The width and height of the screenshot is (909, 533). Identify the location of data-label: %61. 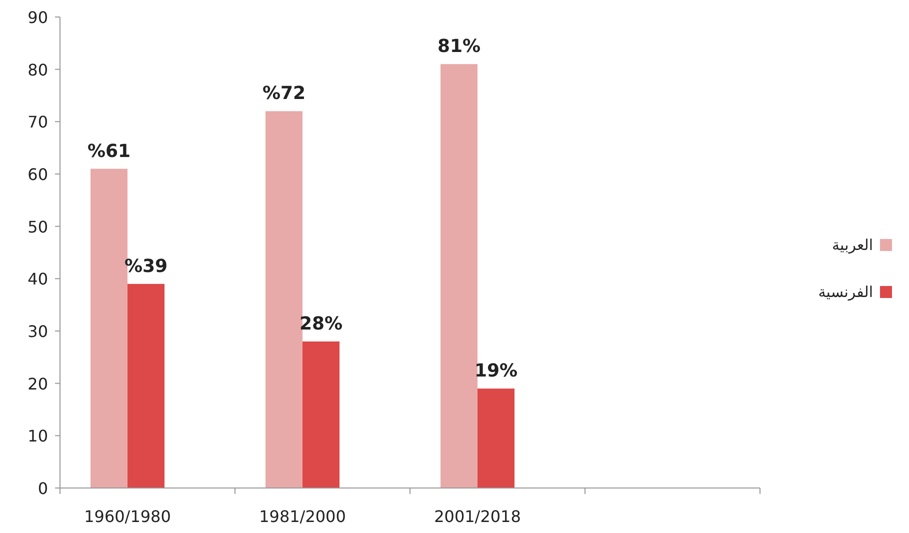
(109, 151).